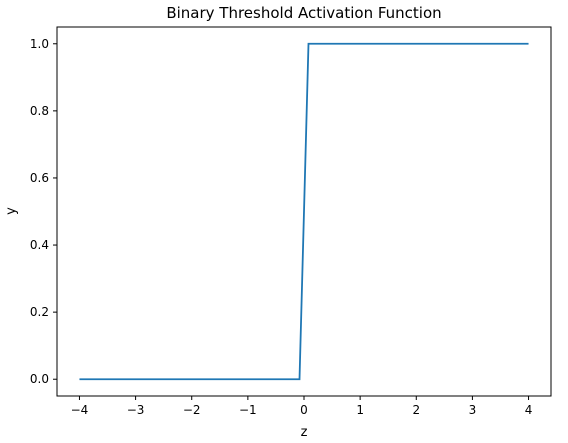 Image resolution: width=568 pixels, height=443 pixels. What do you see at coordinates (529, 410) in the screenshot?
I see `x-tick-label: 4` at bounding box center [529, 410].